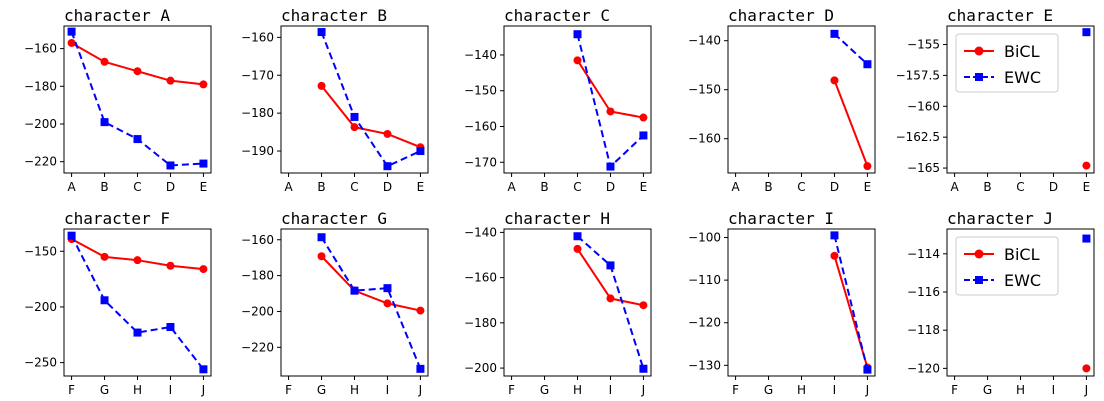 Image resolution: width=1104 pixels, height=401 pixels. Describe the element at coordinates (480, 91) in the screenshot. I see `y-tick-label: −150` at that location.